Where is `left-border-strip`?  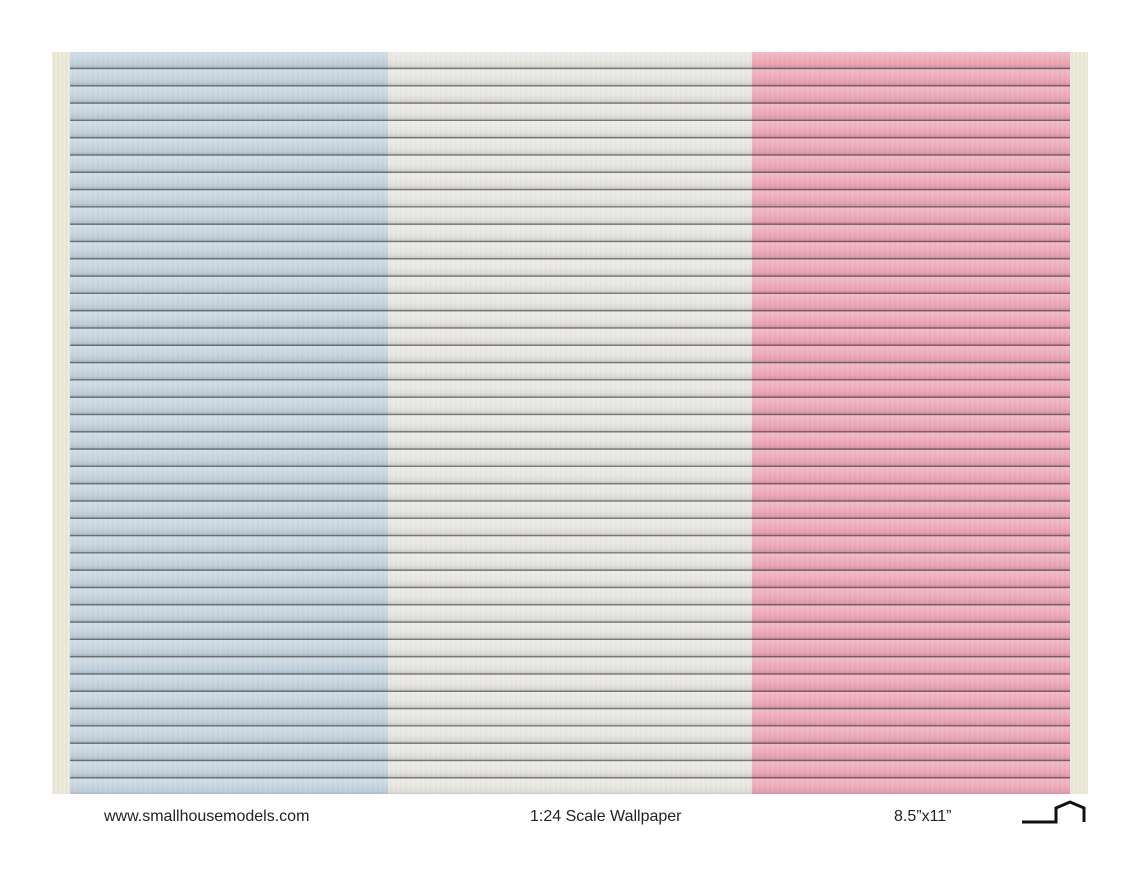
left-border-strip is located at coordinates (61, 423).